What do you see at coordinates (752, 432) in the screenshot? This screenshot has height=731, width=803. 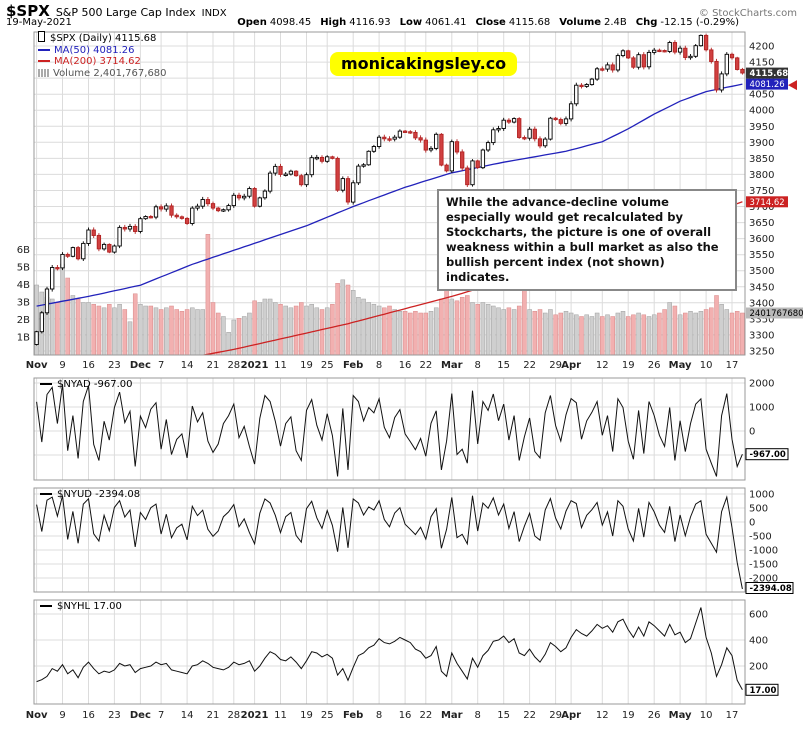 I see `svg-text: 0` at bounding box center [752, 432].